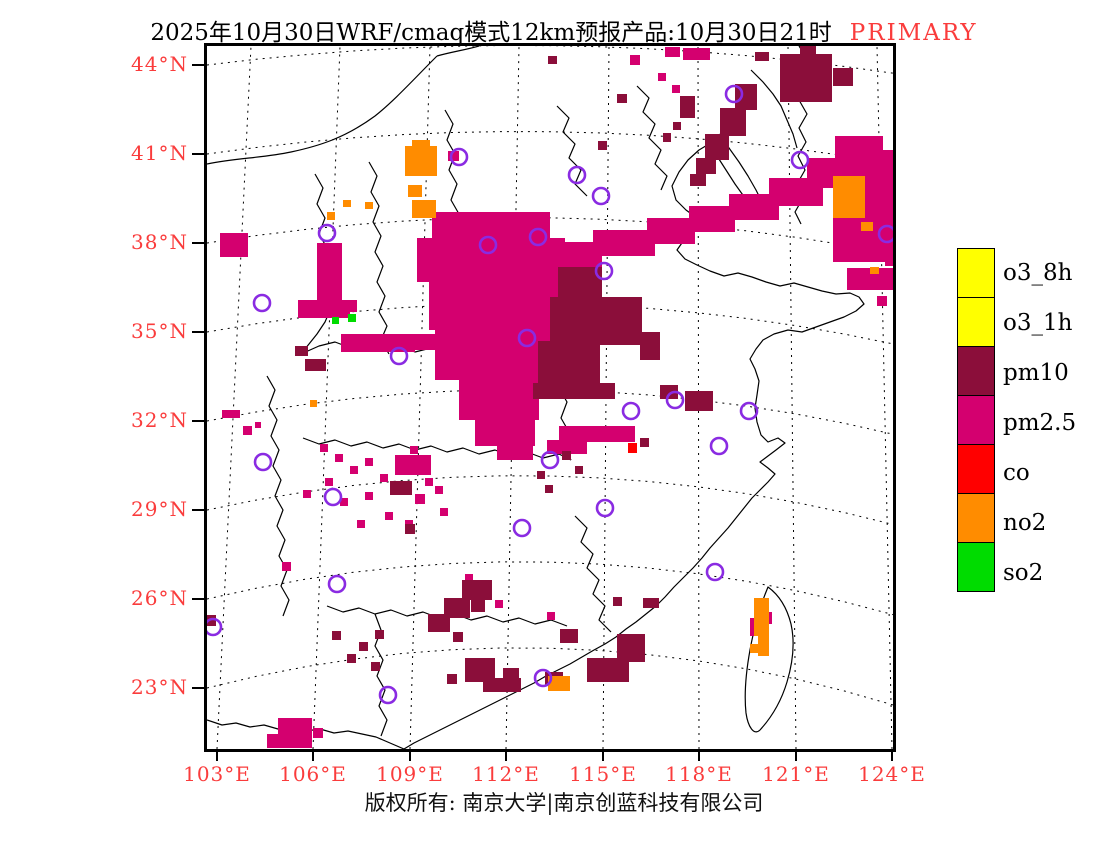 This screenshot has height=850, width=1100. Describe the element at coordinates (491, 33) in the screenshot. I see `title-text: 2025年10月30日WRF/cmaq模式12km预报产品:10月30日21时` at that location.